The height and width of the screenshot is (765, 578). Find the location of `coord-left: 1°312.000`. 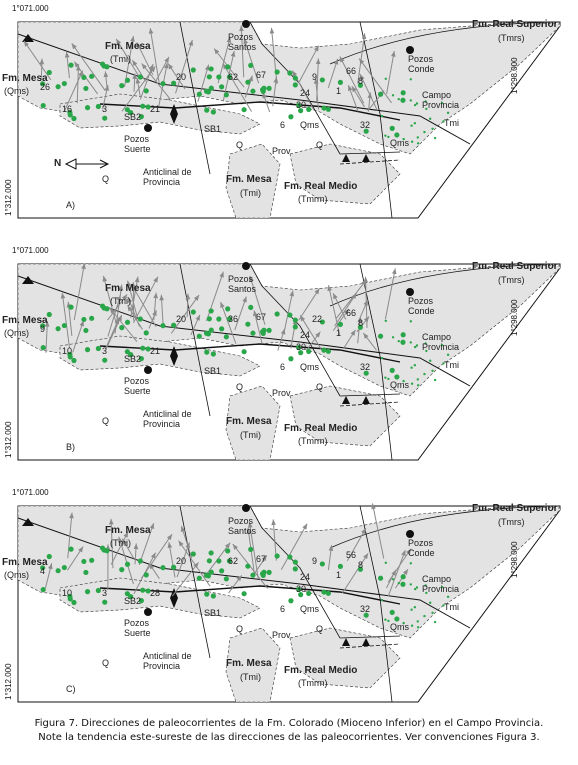

coord-left: 1°312.000 is located at coordinates (8, 197).